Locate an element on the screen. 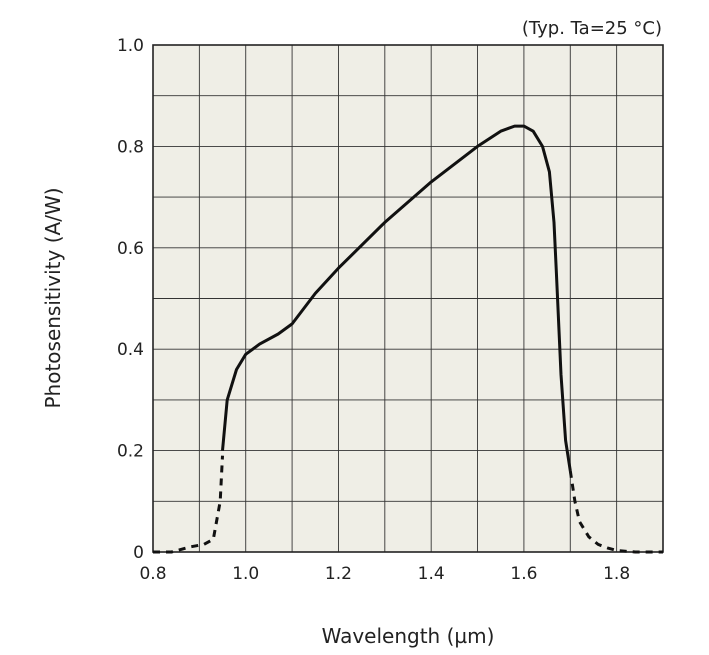 This screenshot has height=655, width=709. y-tick-label: 0.4 is located at coordinates (130, 350).